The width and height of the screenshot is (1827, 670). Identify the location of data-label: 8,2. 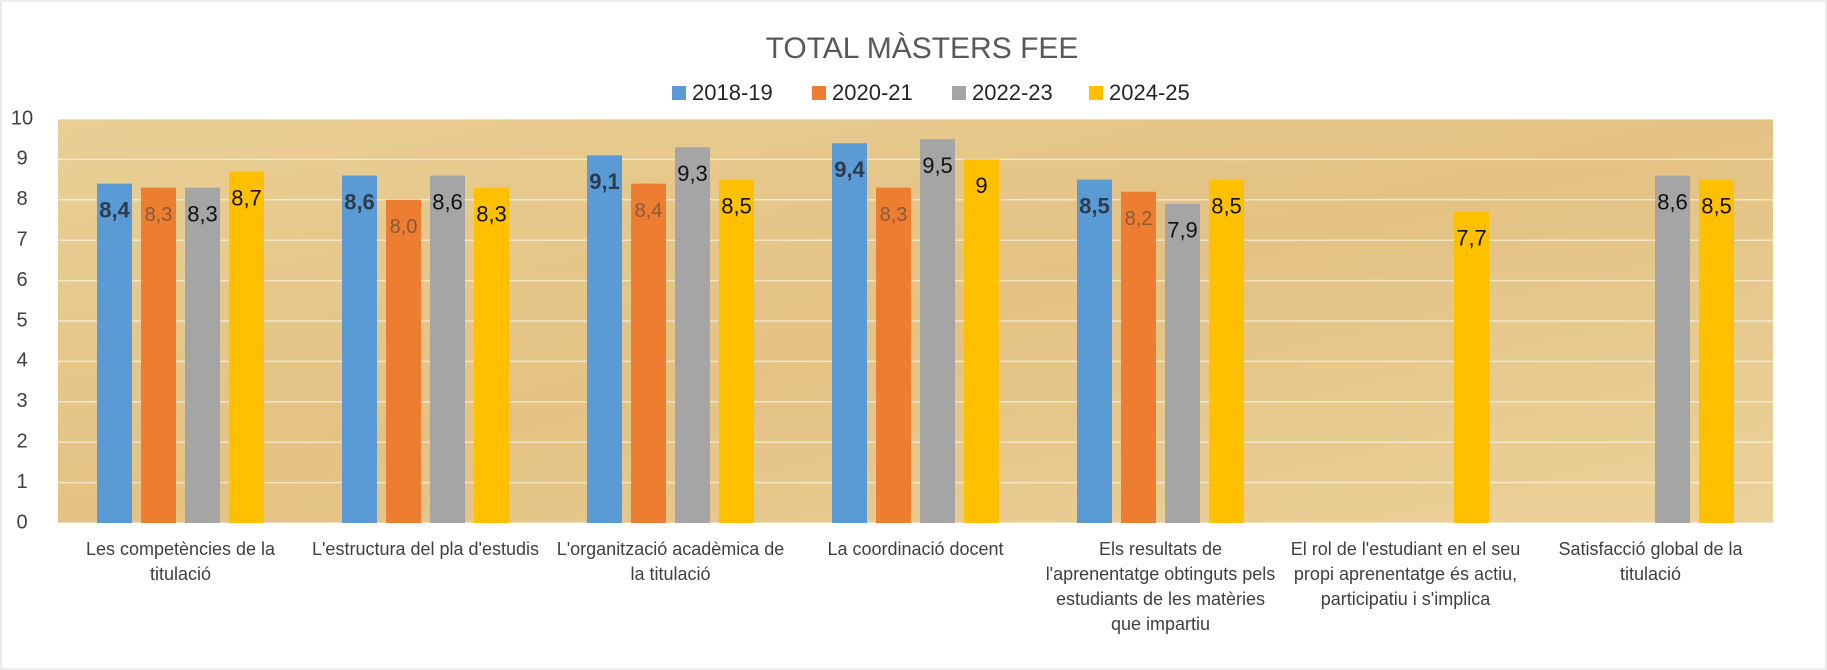
(1139, 219).